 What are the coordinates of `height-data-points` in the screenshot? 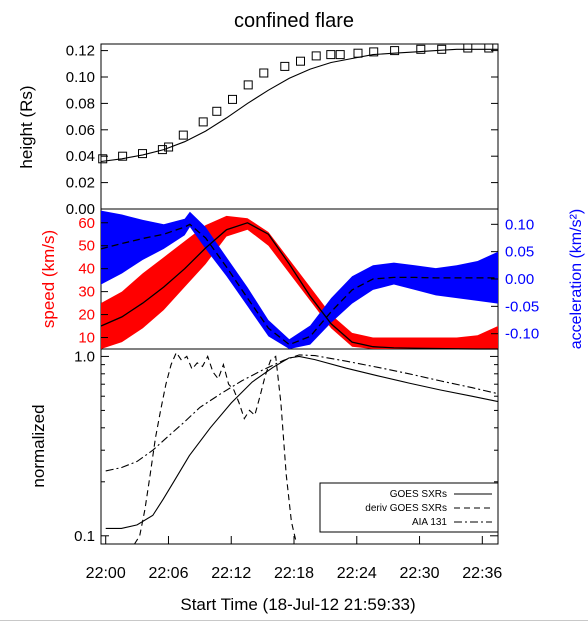 It's located at (296, 103).